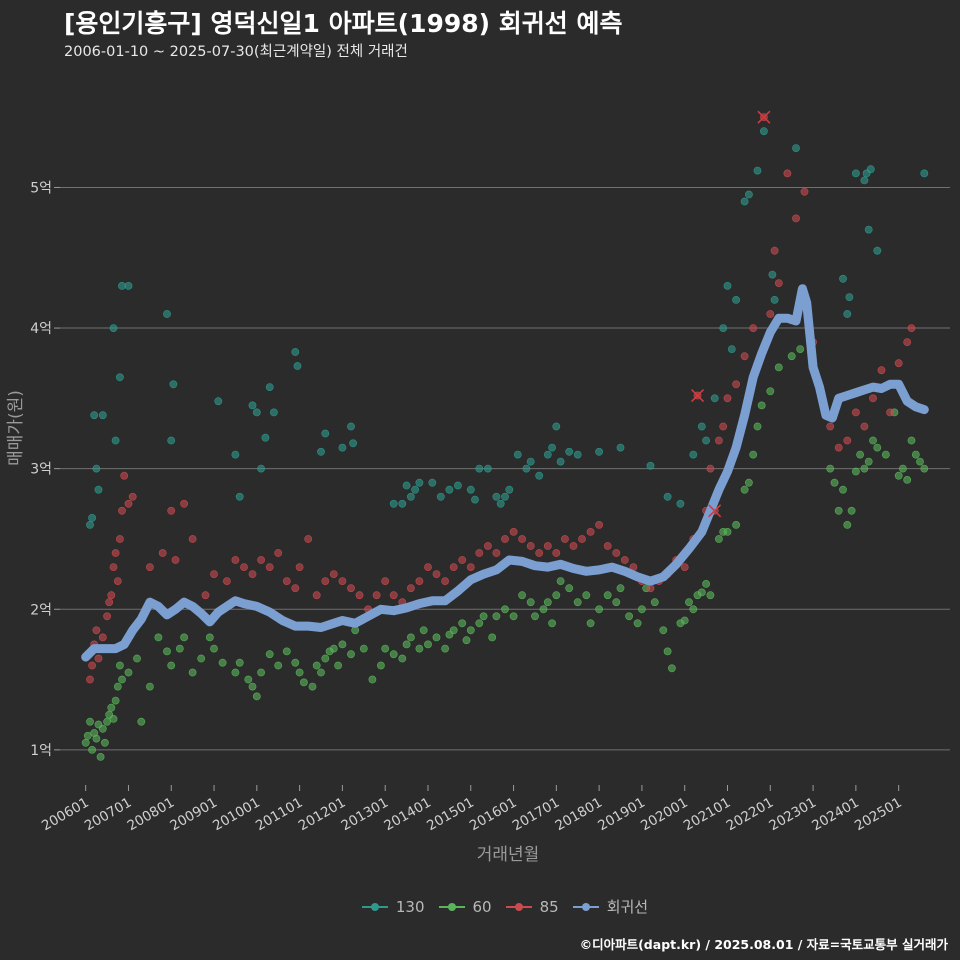 The width and height of the screenshot is (960, 960). What do you see at coordinates (480, 906) in the screenshot?
I see `chart-legend: 130 60 85 회귀선` at bounding box center [480, 906].